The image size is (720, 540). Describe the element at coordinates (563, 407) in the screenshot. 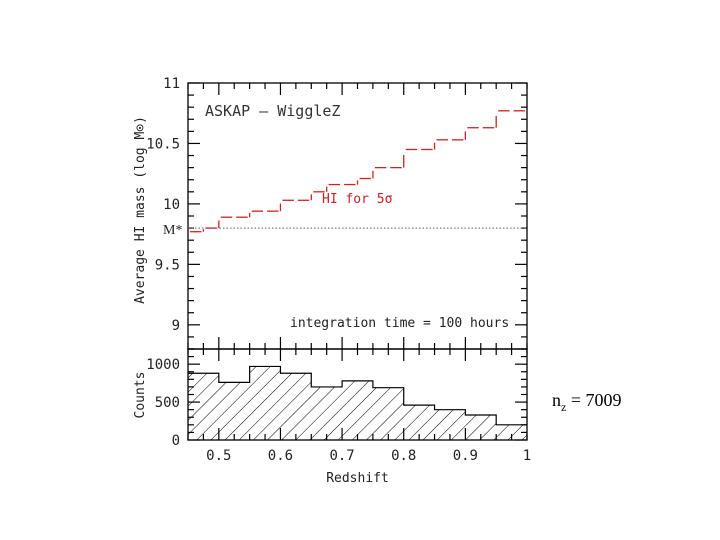

I see `note-subscript: z` at that location.